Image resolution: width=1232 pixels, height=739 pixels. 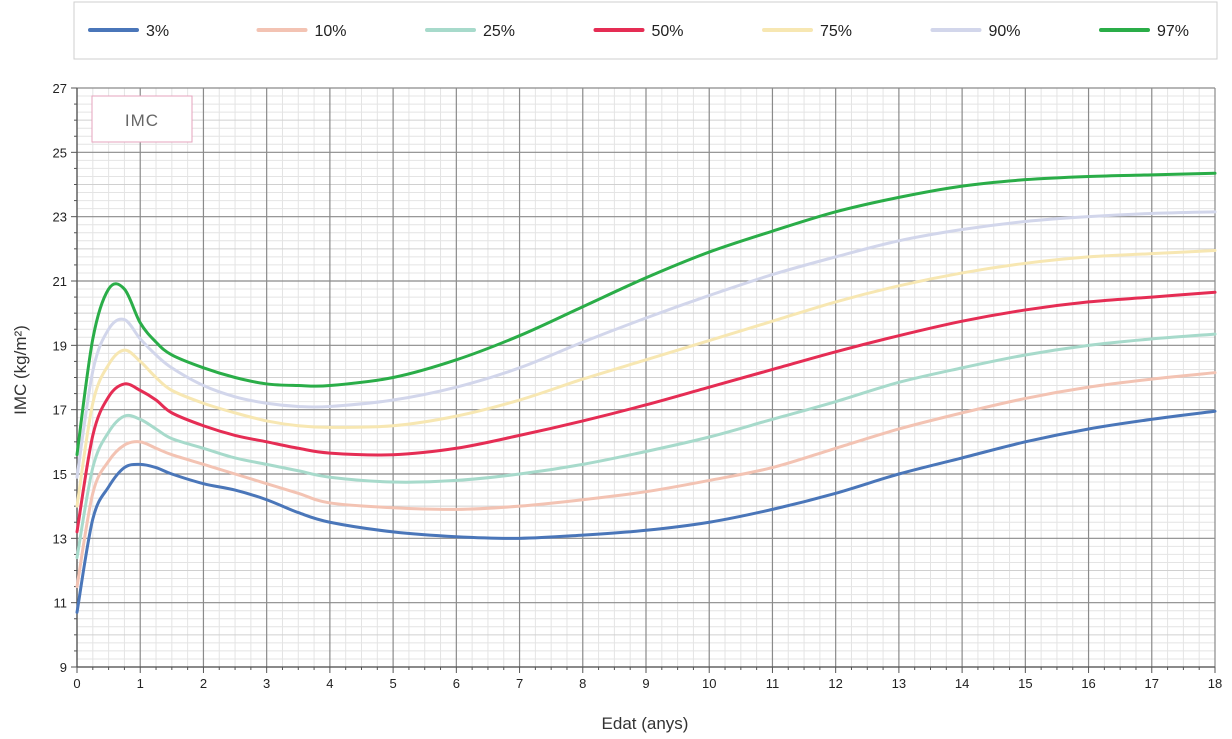 What do you see at coordinates (582, 683) in the screenshot?
I see `x-tick-label: 8` at bounding box center [582, 683].